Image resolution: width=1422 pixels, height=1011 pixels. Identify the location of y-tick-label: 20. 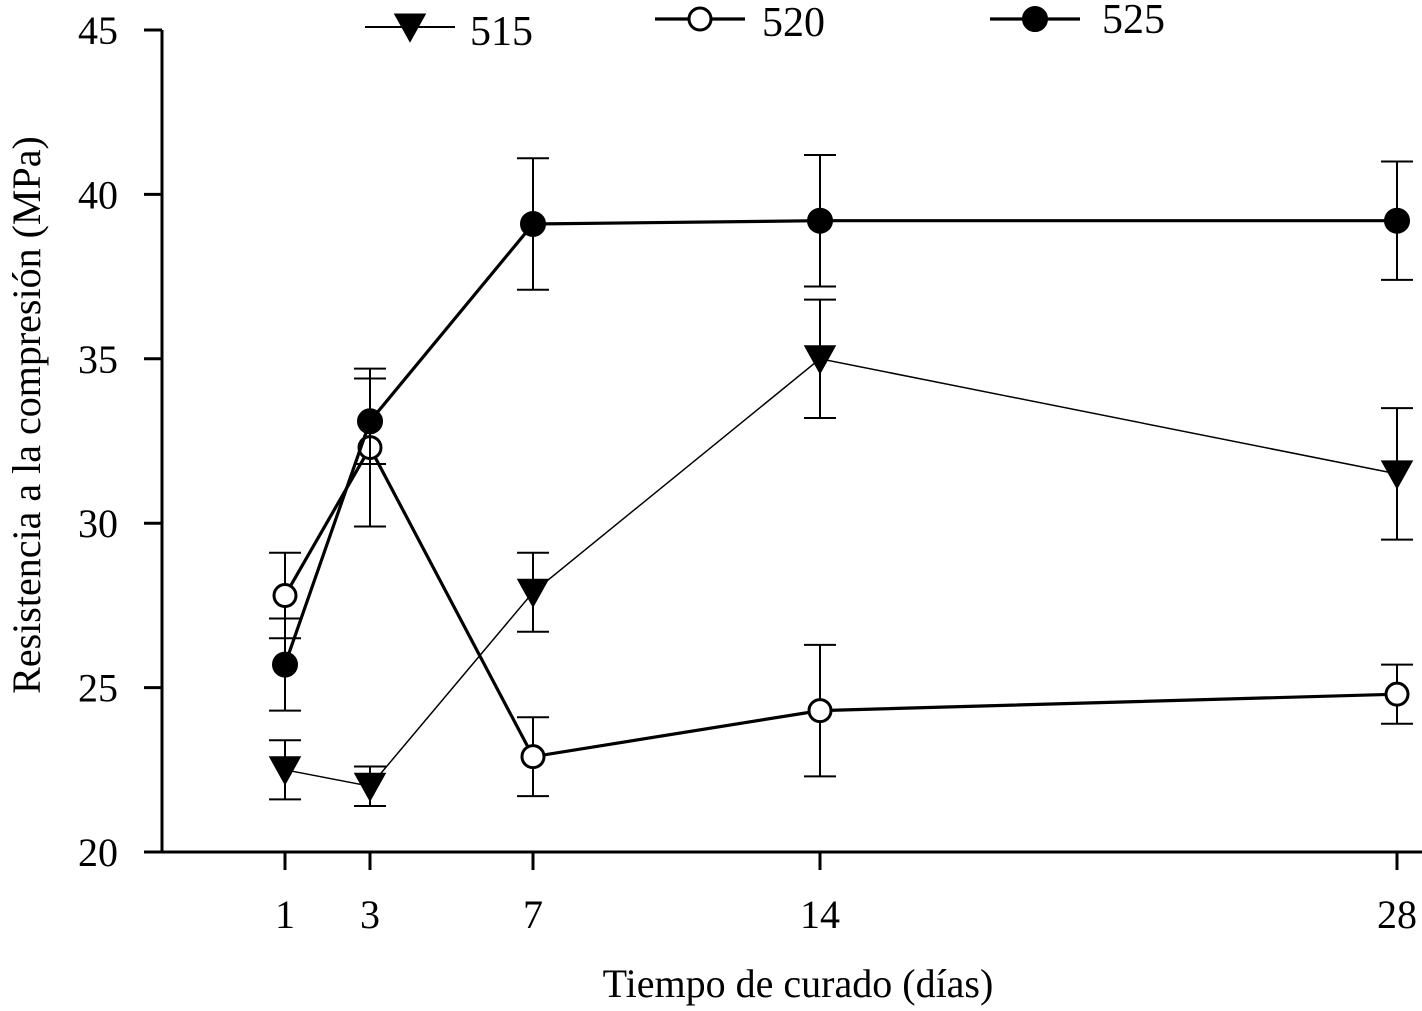
(98, 852).